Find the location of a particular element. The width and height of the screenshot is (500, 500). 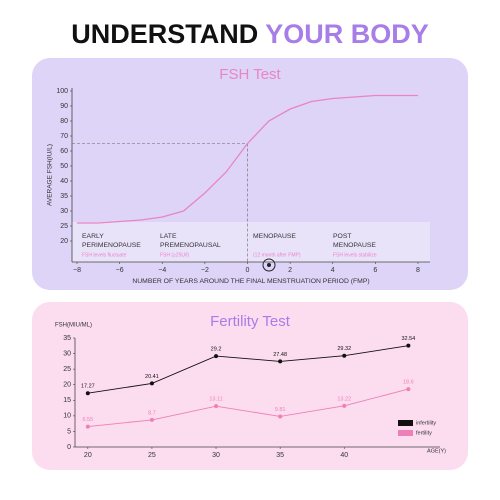

x-tick-label: 0 is located at coordinates (248, 270).